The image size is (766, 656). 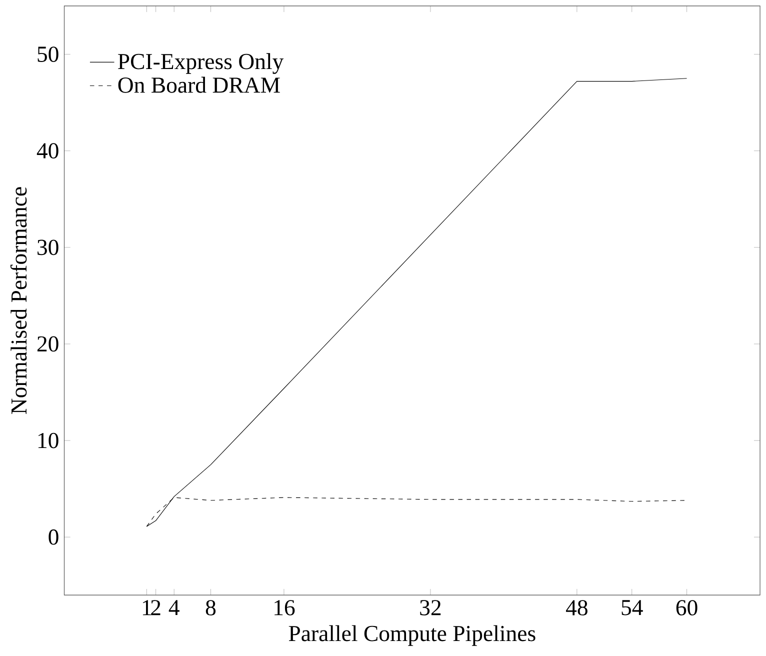 What do you see at coordinates (48, 440) in the screenshot?
I see `y-tick-label: 10` at bounding box center [48, 440].